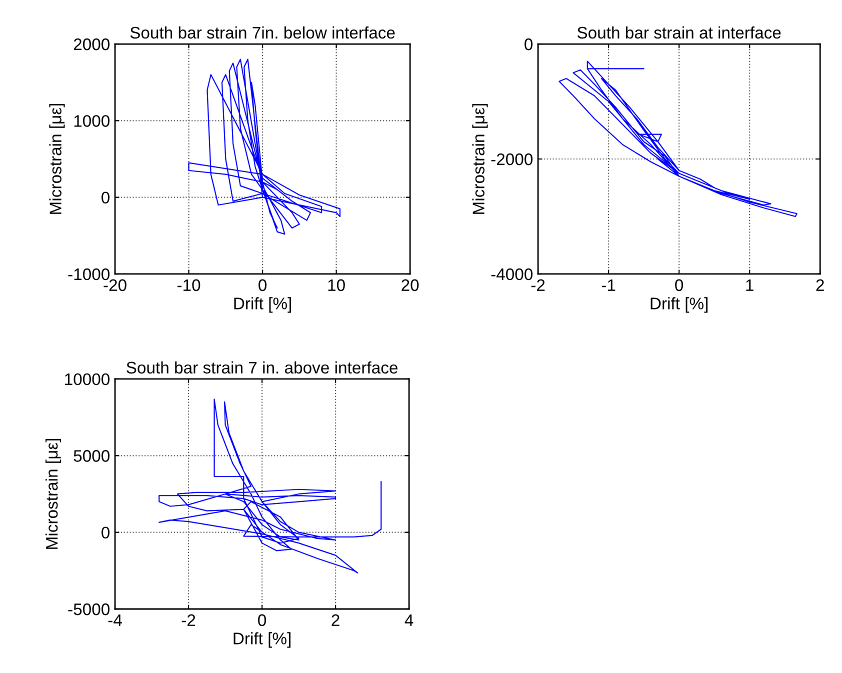  Describe the element at coordinates (92, 456) in the screenshot. I see `y-tick-label: 5000` at that location.